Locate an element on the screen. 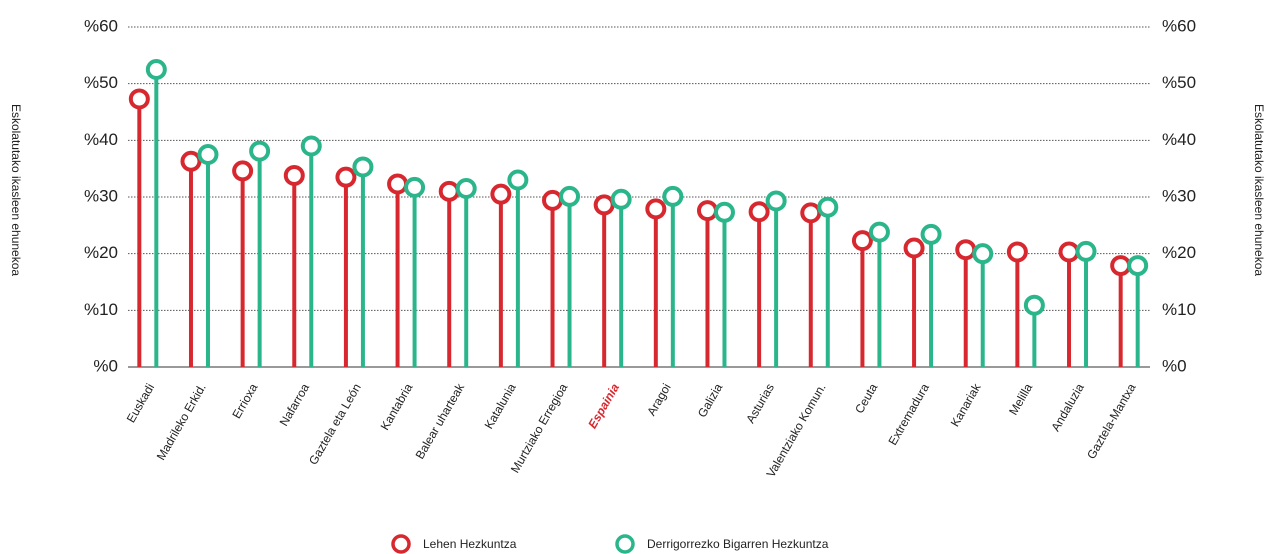  x-tick-label: Aragoi is located at coordinates (658, 399).